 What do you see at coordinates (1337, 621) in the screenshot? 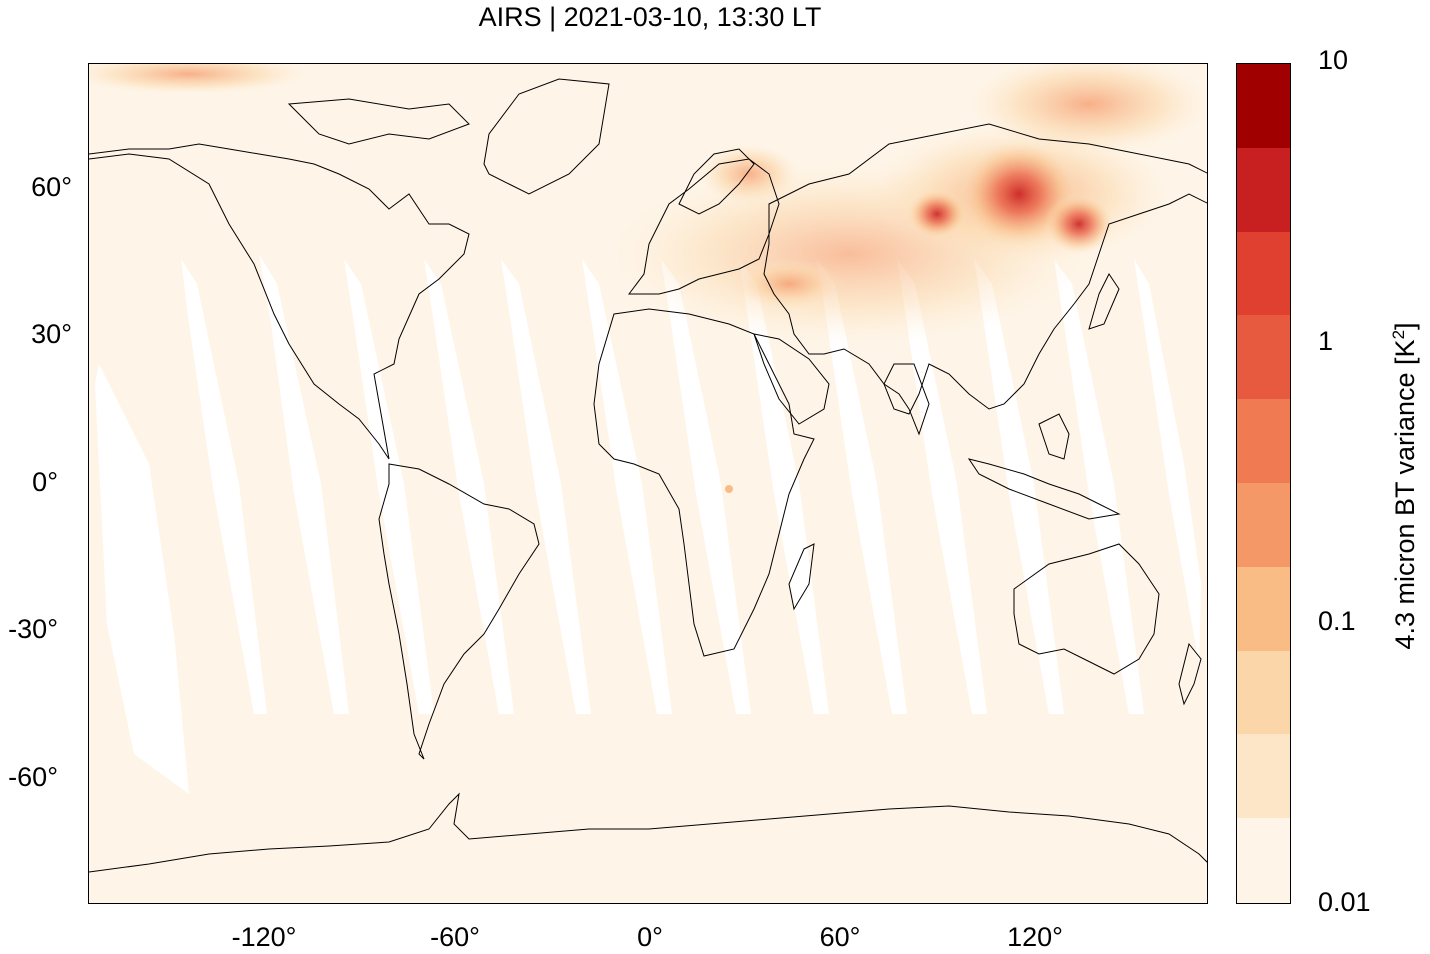
I see `colorbar-tick-label-0.1: 0.1` at bounding box center [1337, 621].